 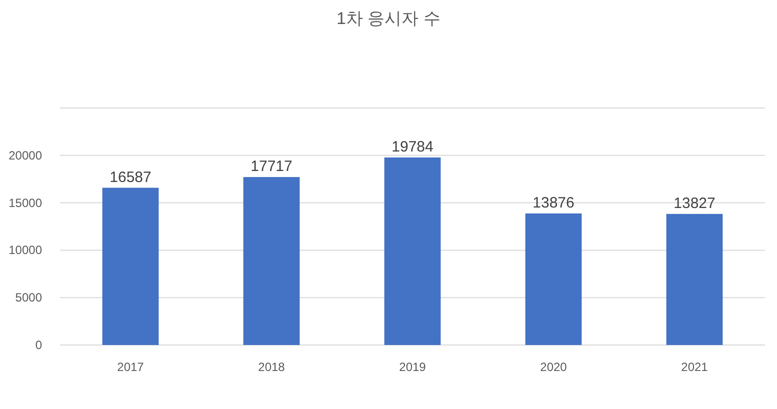 I want to click on y-tick-label: 0, so click(x=38, y=345).